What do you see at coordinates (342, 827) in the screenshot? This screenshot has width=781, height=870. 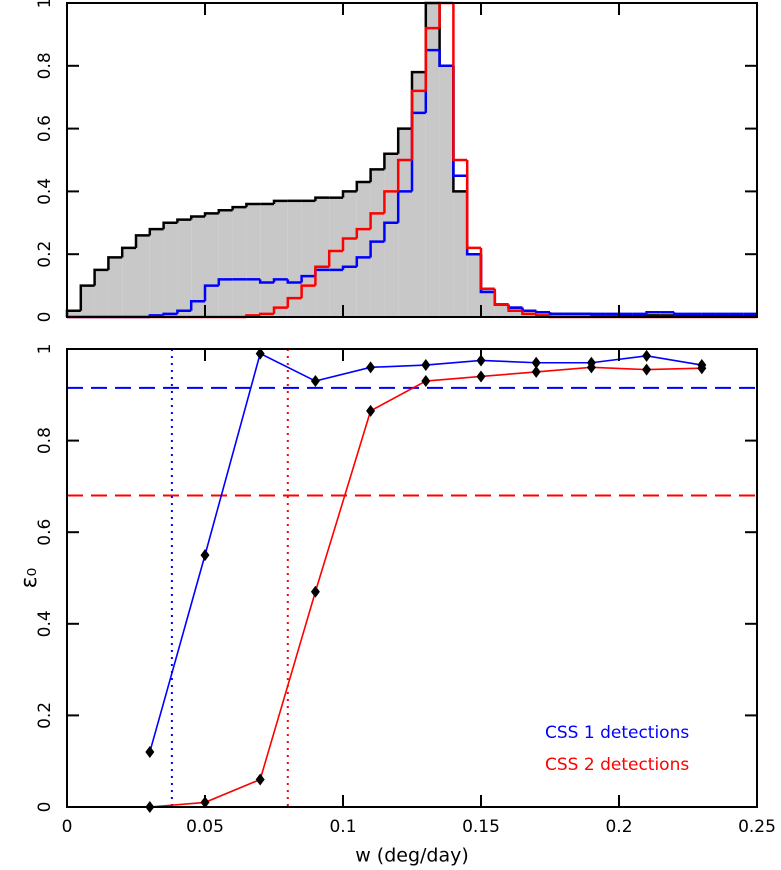 I see `x-tick-label: 0.1` at bounding box center [342, 827].